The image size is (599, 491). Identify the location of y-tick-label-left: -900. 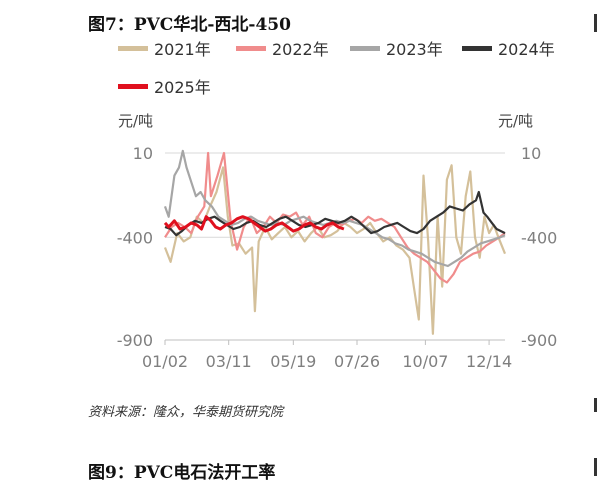
(135, 340).